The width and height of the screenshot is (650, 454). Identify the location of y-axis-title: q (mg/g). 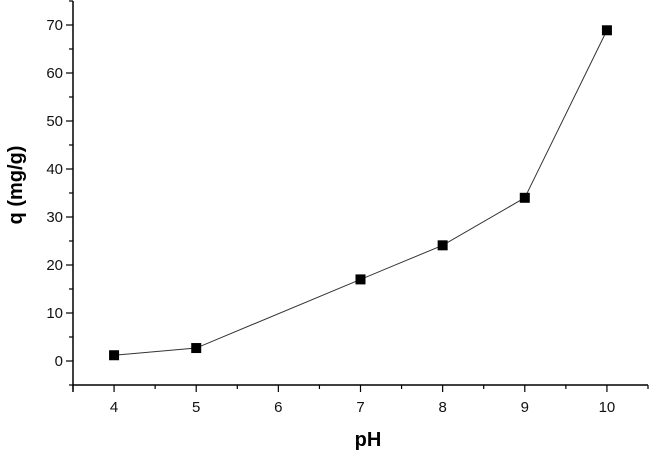
(16, 185).